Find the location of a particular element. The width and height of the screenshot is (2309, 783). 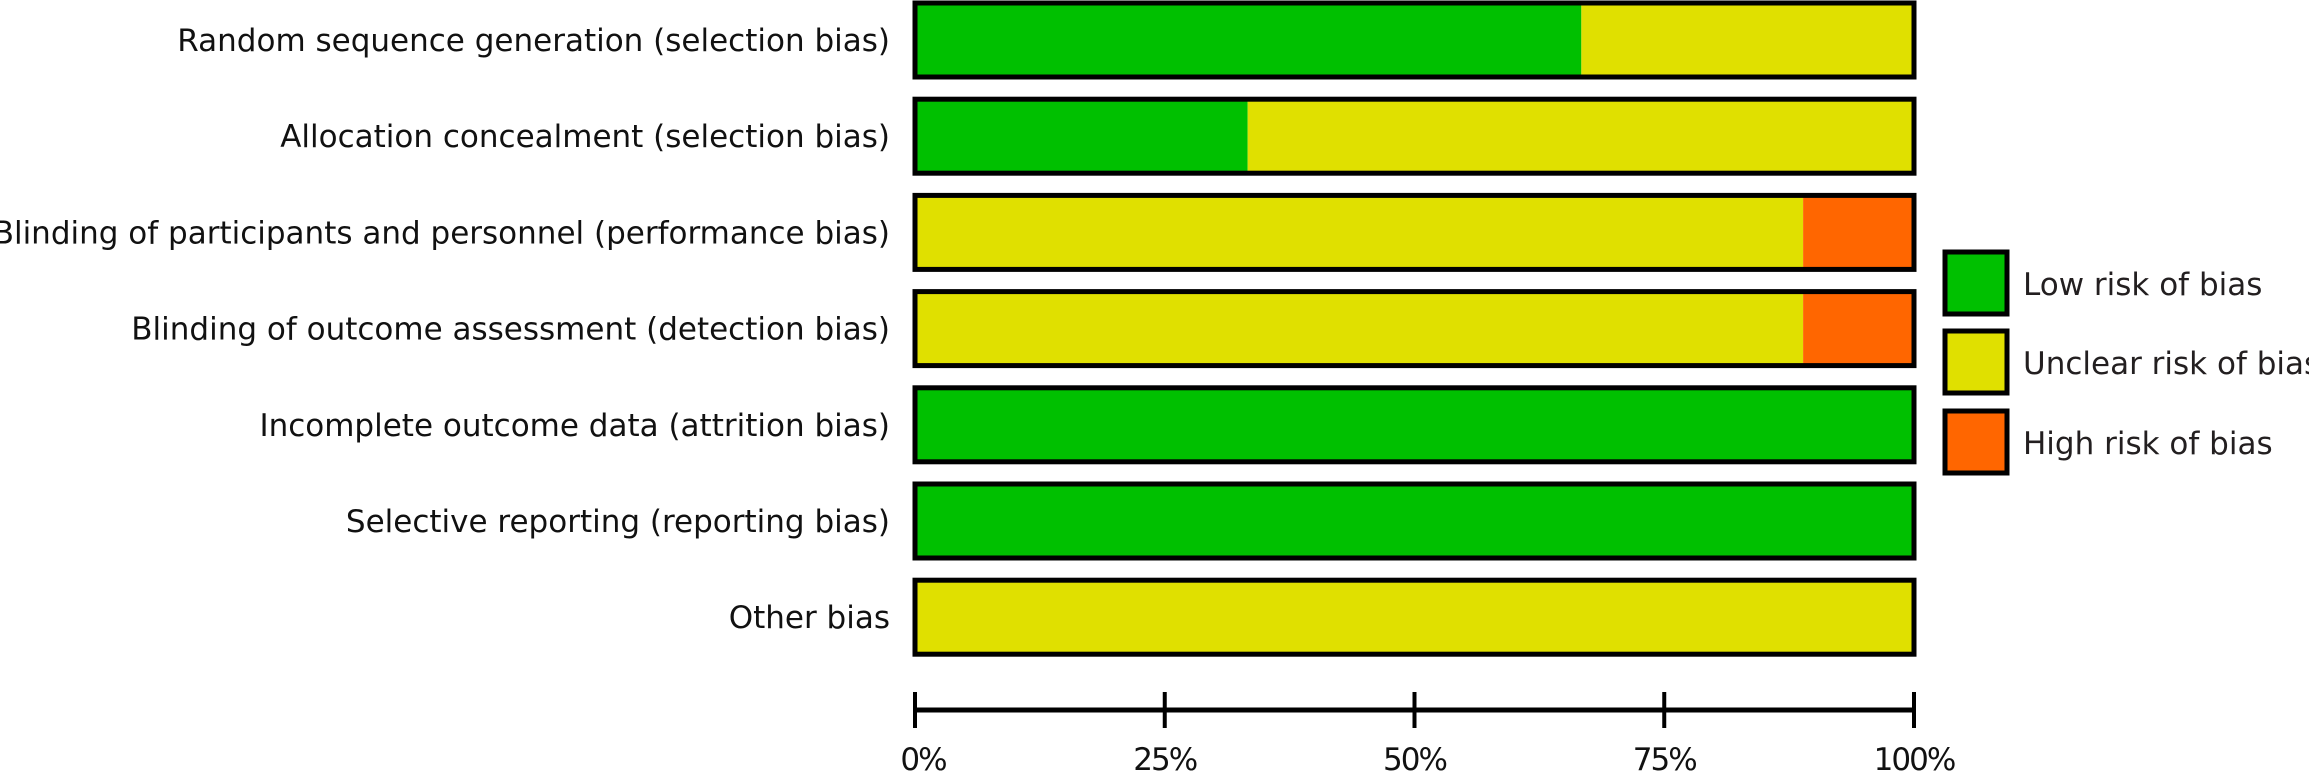

tick-label: 100% is located at coordinates (1914, 760).